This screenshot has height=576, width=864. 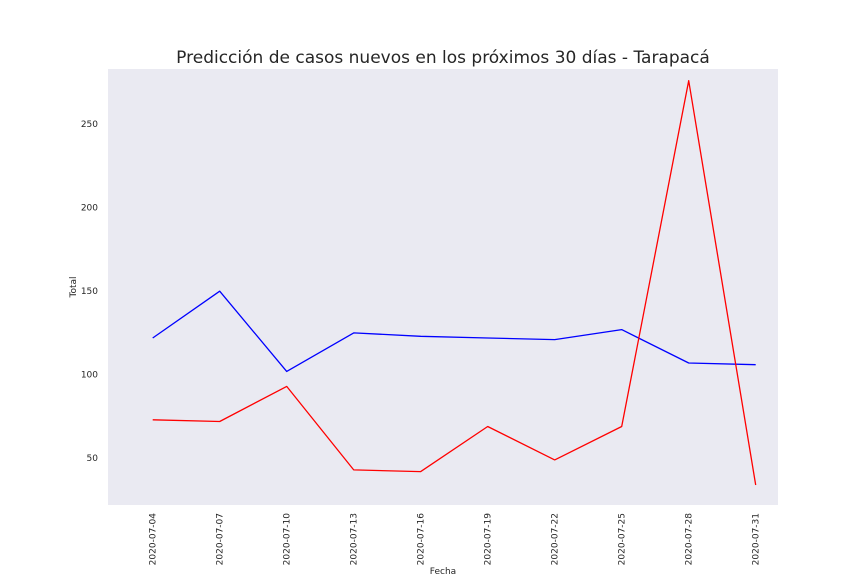 I want to click on x-tick-label: 2020-07-22, so click(x=556, y=539).